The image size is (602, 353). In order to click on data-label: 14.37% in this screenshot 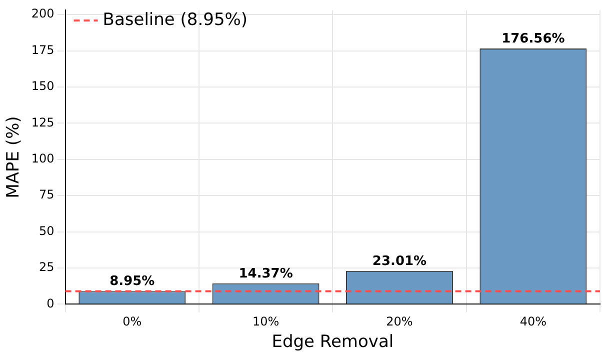, I will do `click(265, 274)`.